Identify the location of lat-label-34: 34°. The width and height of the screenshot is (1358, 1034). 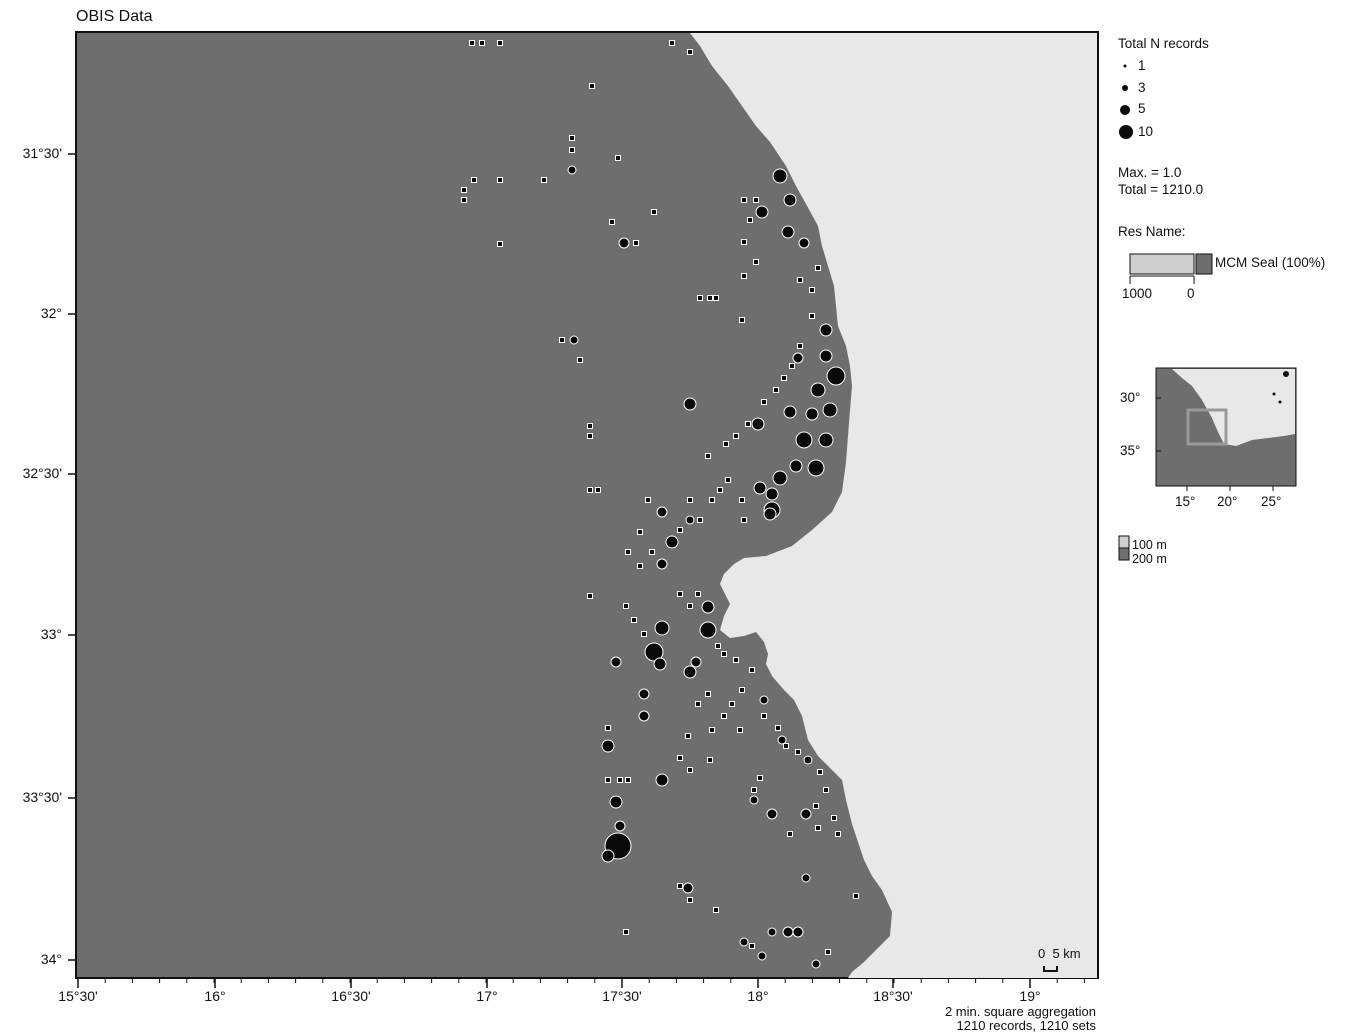
(51, 959).